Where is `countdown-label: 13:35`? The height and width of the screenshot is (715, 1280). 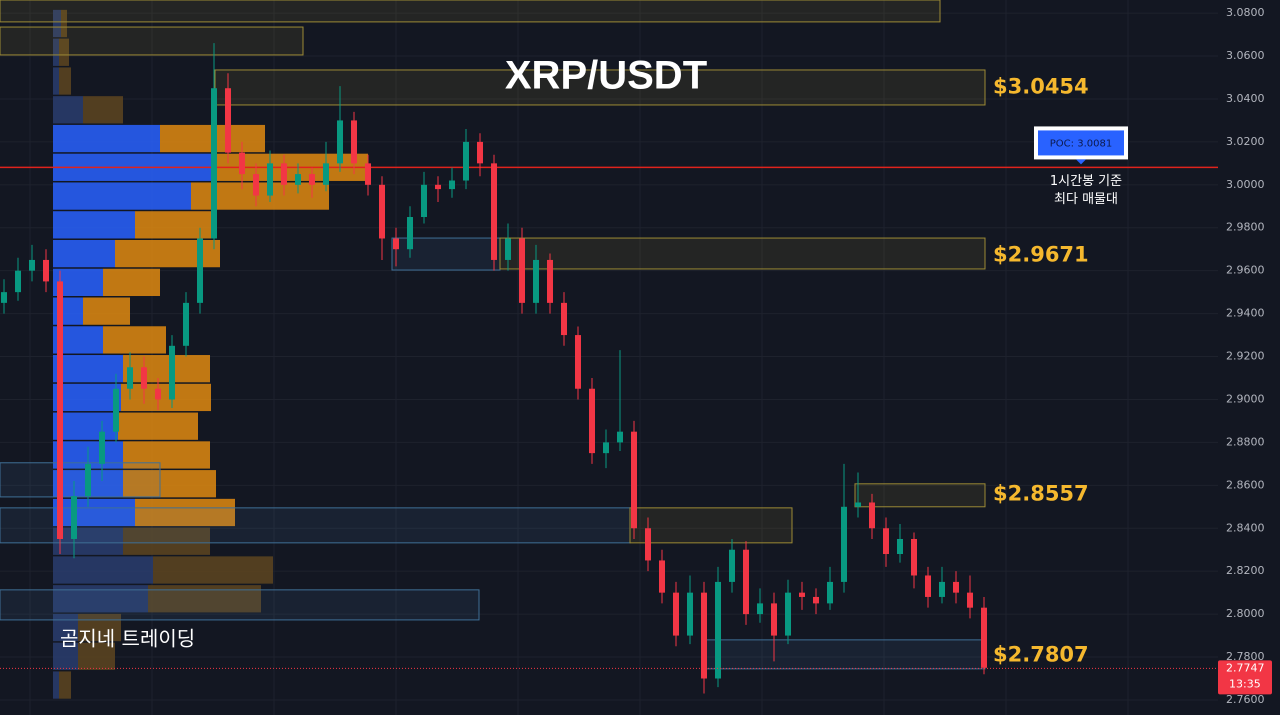 countdown-label: 13:35 is located at coordinates (1245, 683).